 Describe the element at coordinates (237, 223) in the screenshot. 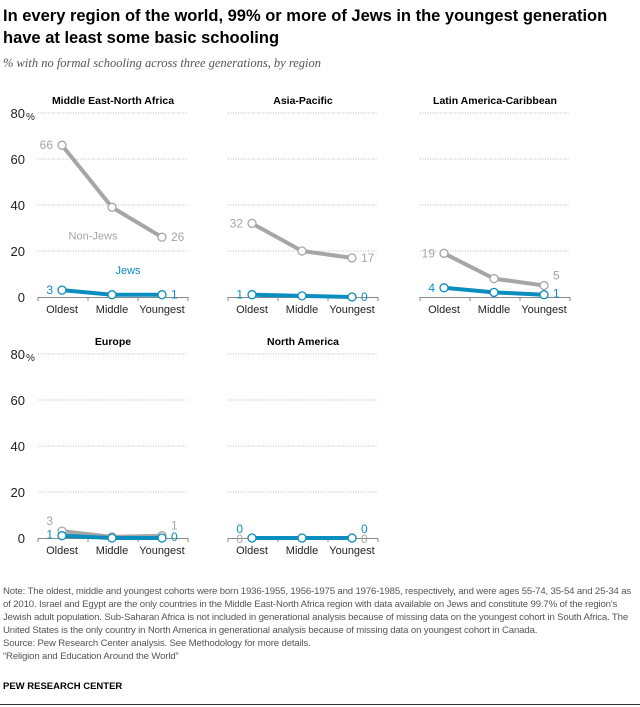

I see `data-label: 32` at that location.